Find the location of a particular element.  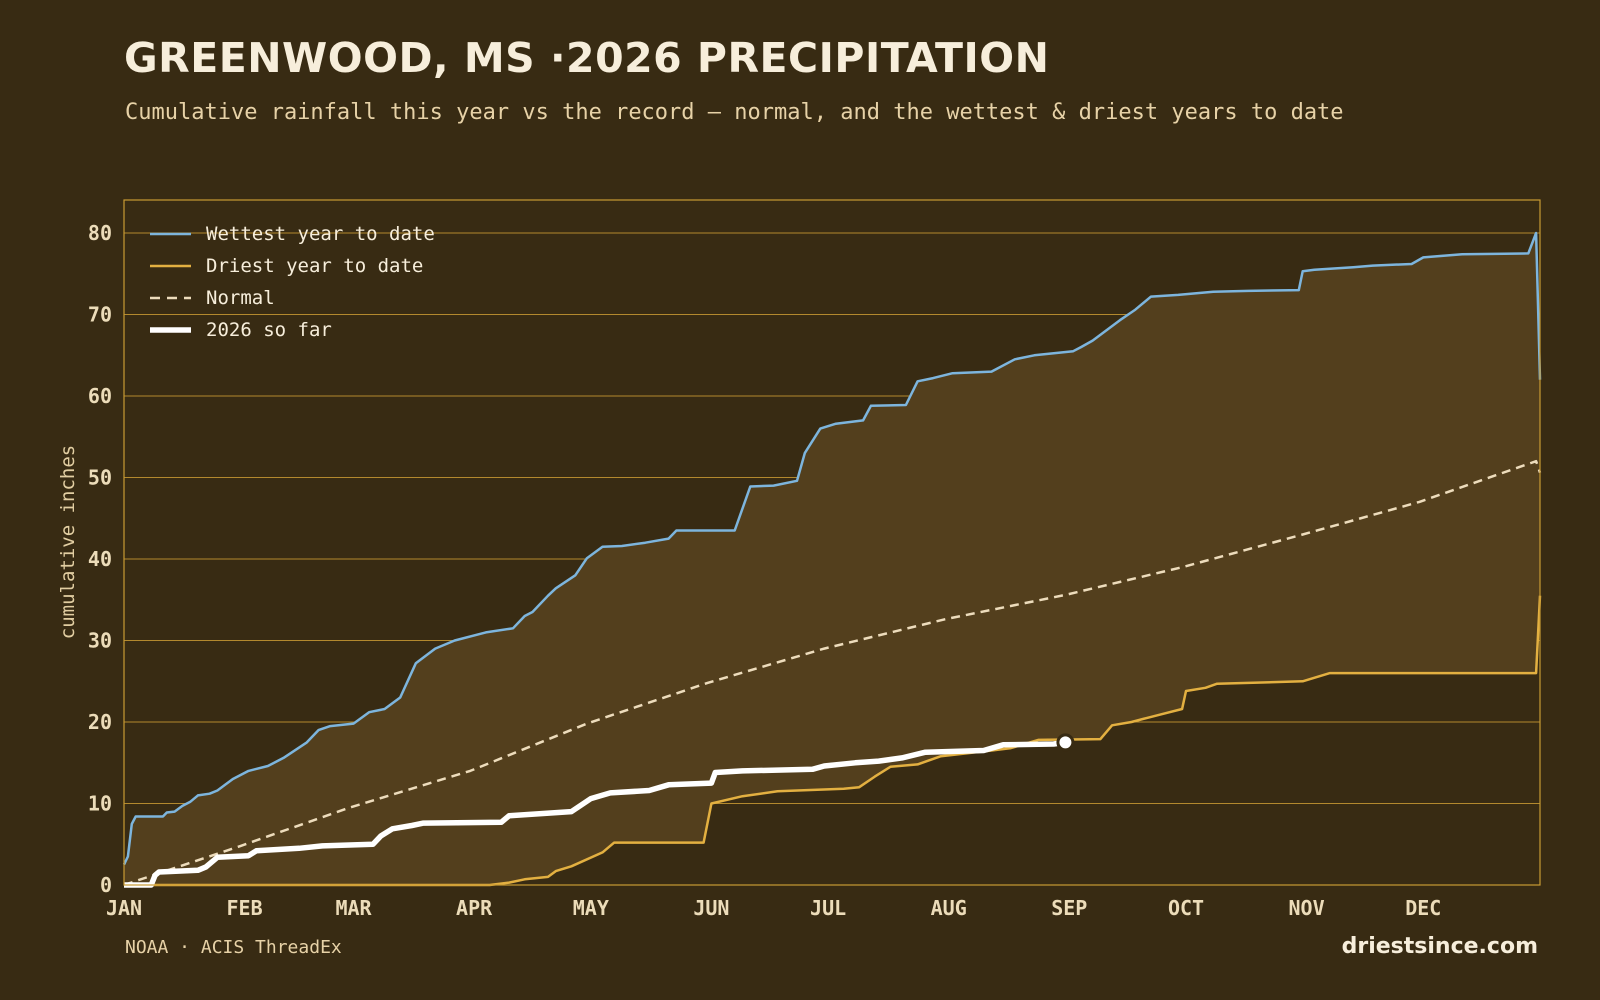

source-credit: NOAA · ACIS ThreadEx is located at coordinates (233, 947).